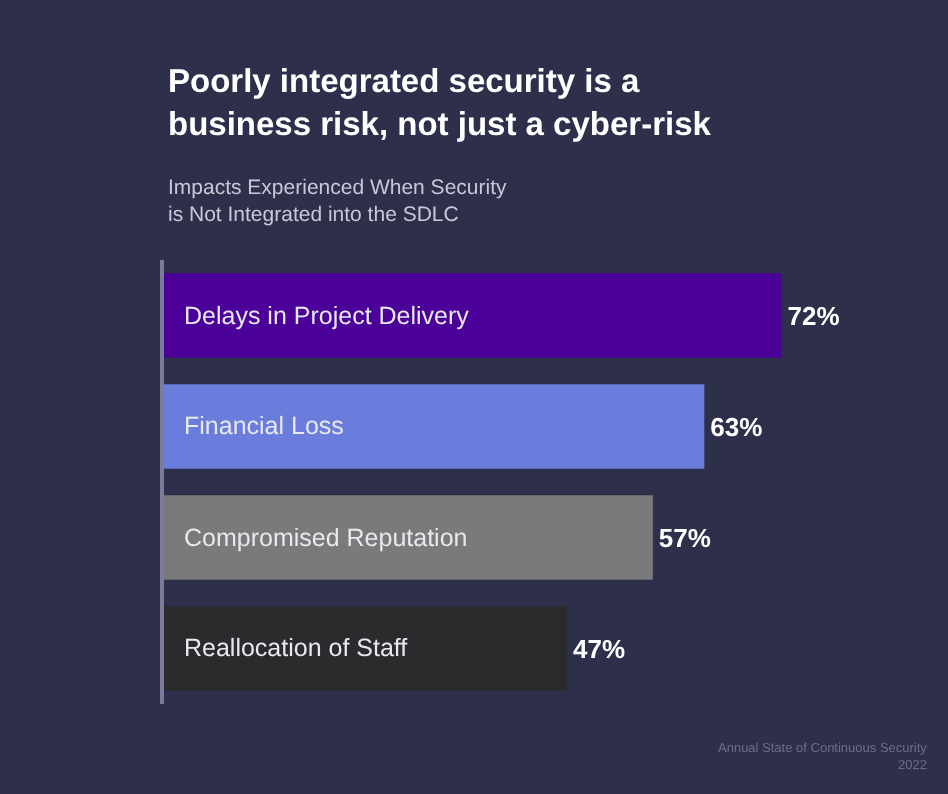  Describe the element at coordinates (296, 648) in the screenshot. I see `y-tick-label: Reallocation of Staff` at that location.